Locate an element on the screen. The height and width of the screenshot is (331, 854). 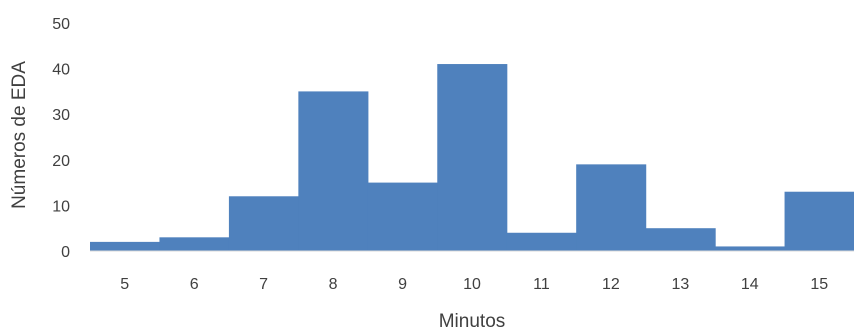
y-tick-label: 0 is located at coordinates (65, 252).